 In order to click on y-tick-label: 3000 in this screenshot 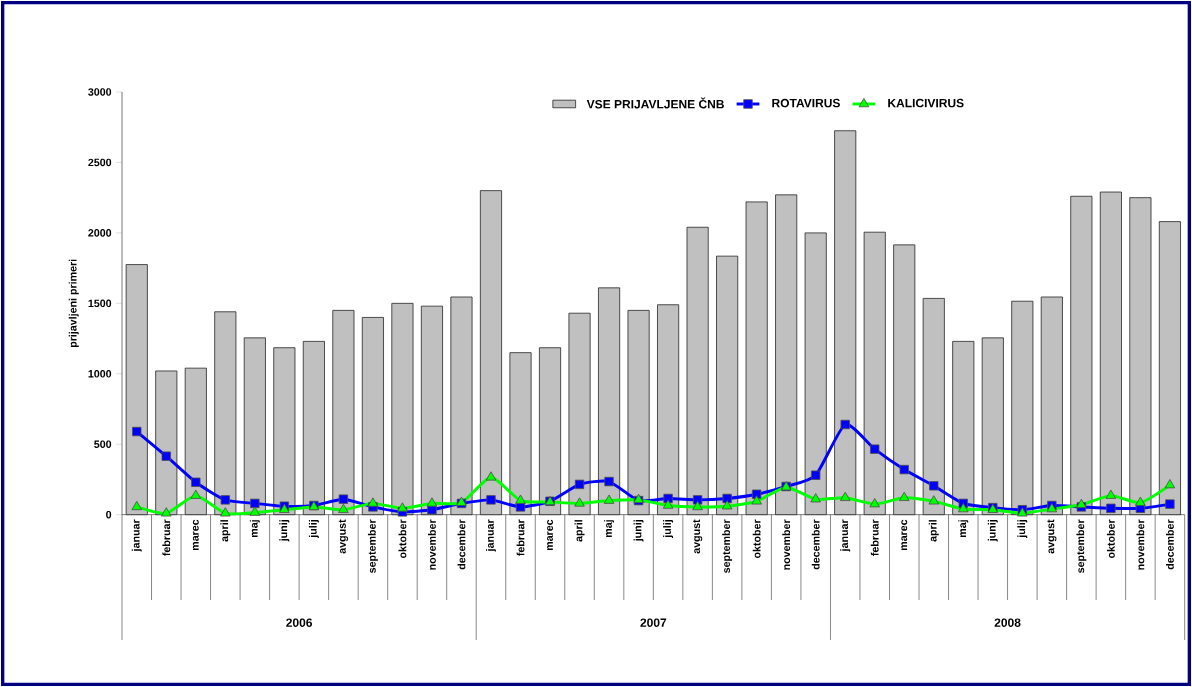, I will do `click(100, 92)`.